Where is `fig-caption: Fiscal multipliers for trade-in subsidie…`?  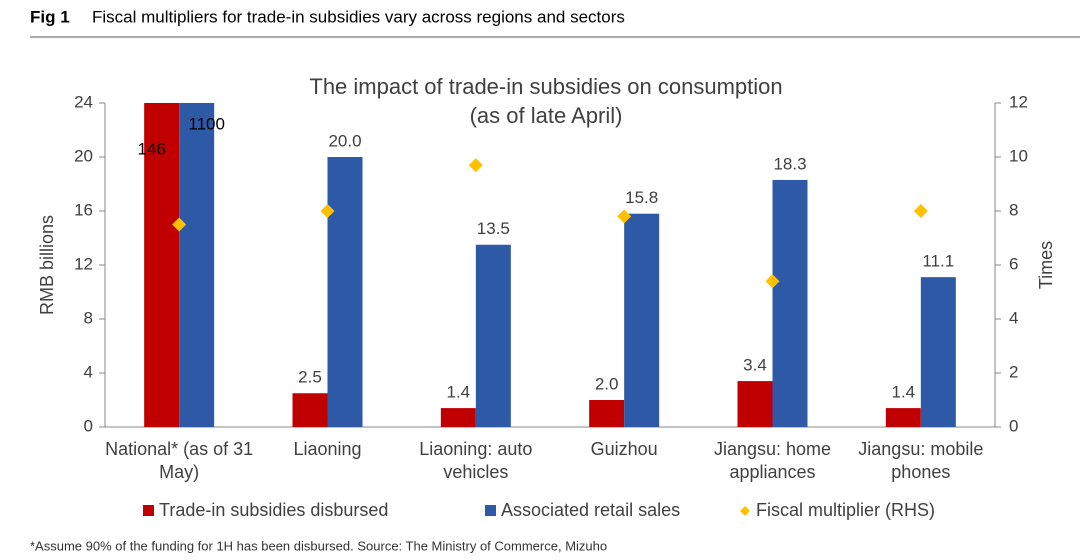
fig-caption: Fiscal multipliers for trade-in subsidie… is located at coordinates (358, 16).